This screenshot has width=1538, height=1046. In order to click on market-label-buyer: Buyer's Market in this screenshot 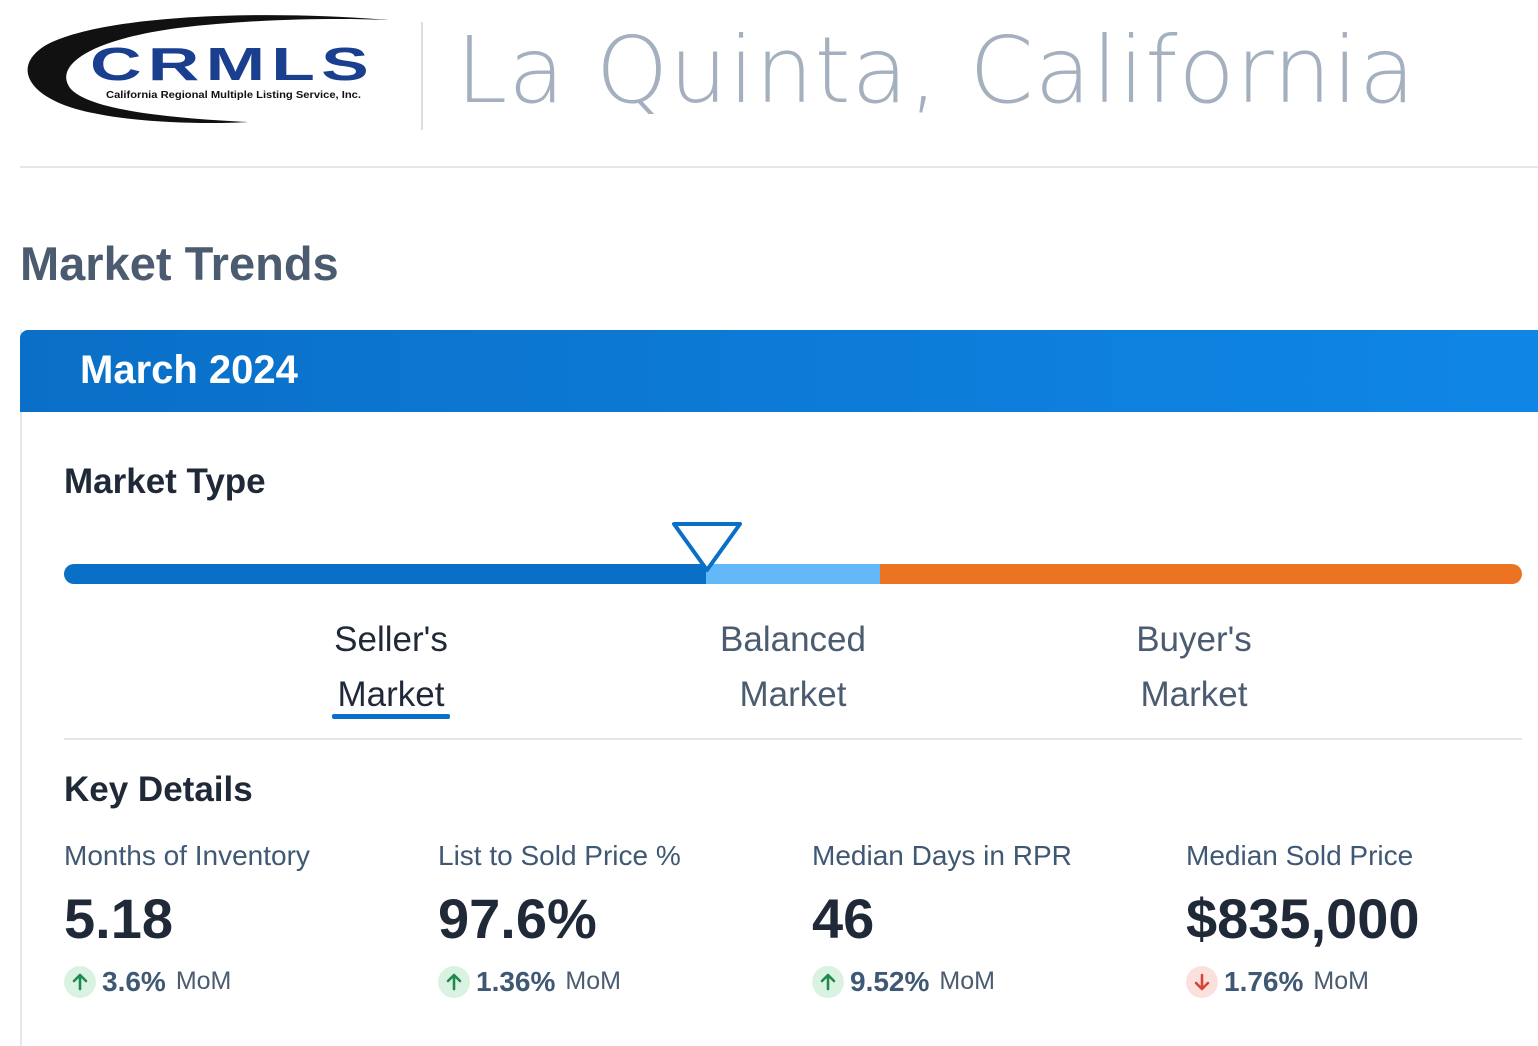, I will do `click(1194, 667)`.